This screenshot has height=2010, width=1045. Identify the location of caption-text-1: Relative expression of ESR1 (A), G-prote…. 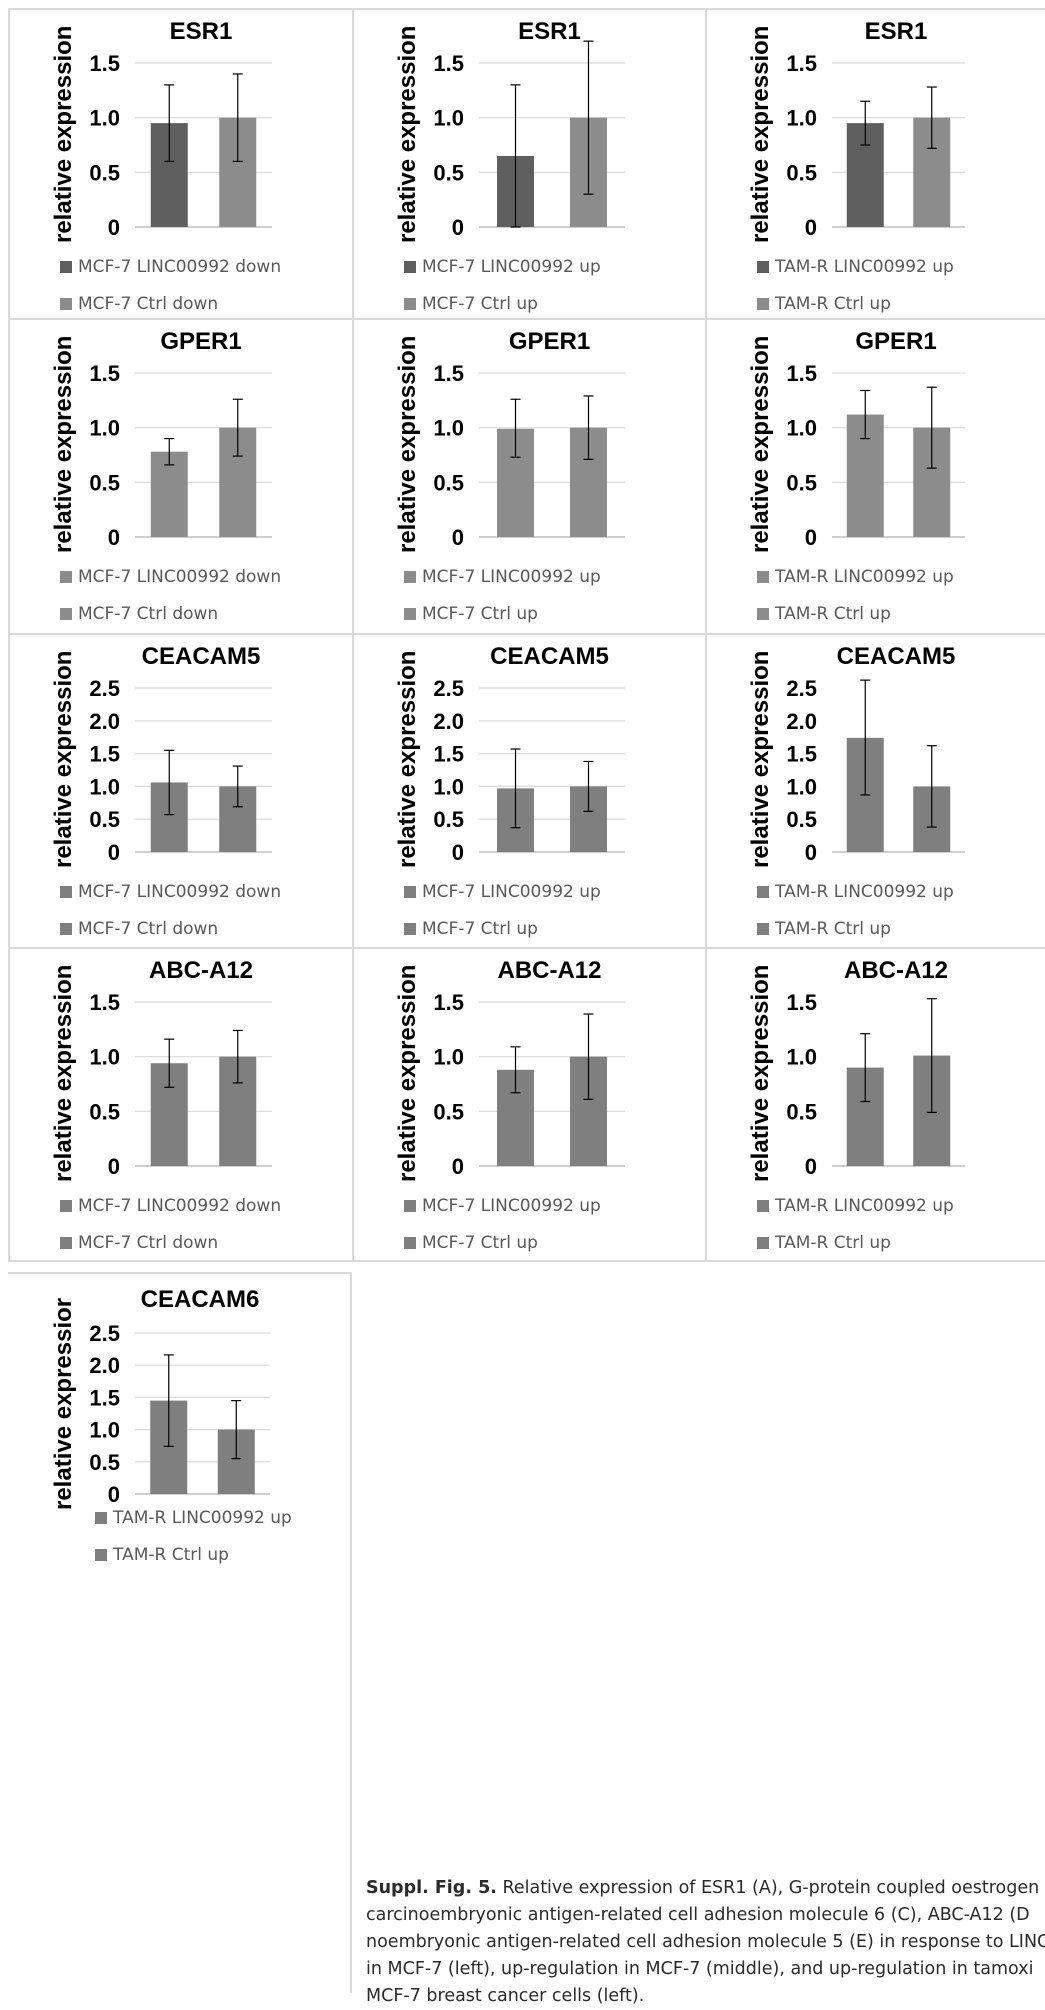
(770, 1888).